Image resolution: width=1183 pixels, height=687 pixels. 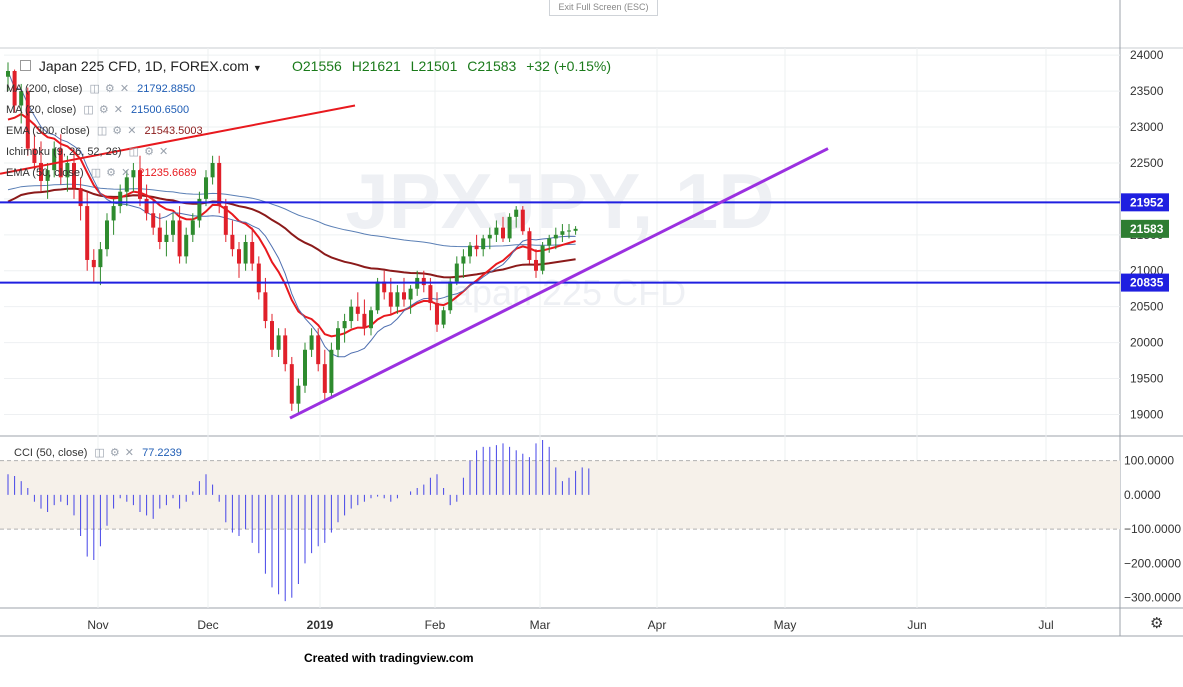 I want to click on legend-ma200: MA (200, close) ◫ ⚙ ✕ 21792.8850, so click(x=100, y=88).